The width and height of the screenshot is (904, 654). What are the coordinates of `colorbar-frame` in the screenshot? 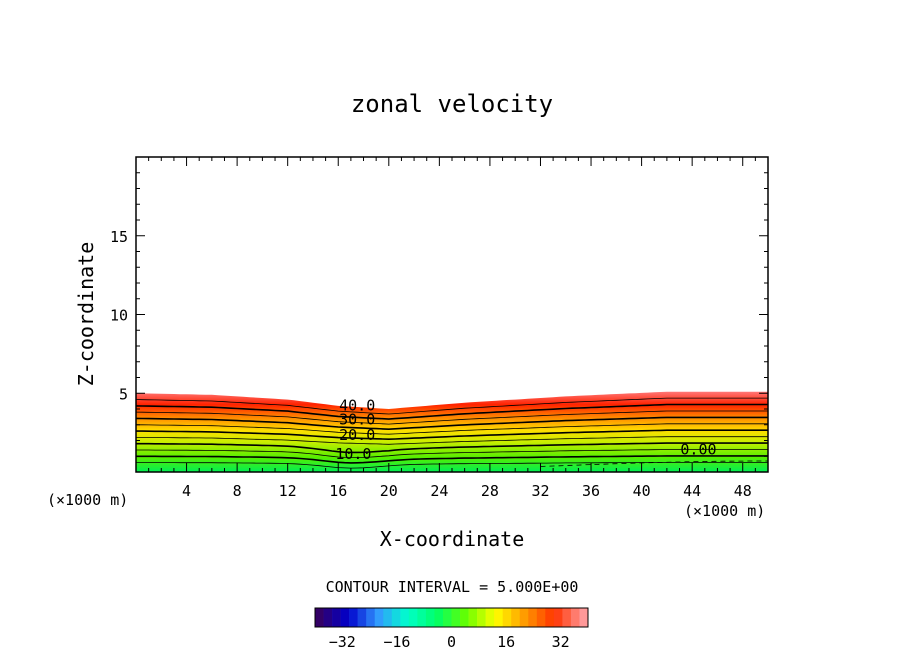 It's located at (451, 617).